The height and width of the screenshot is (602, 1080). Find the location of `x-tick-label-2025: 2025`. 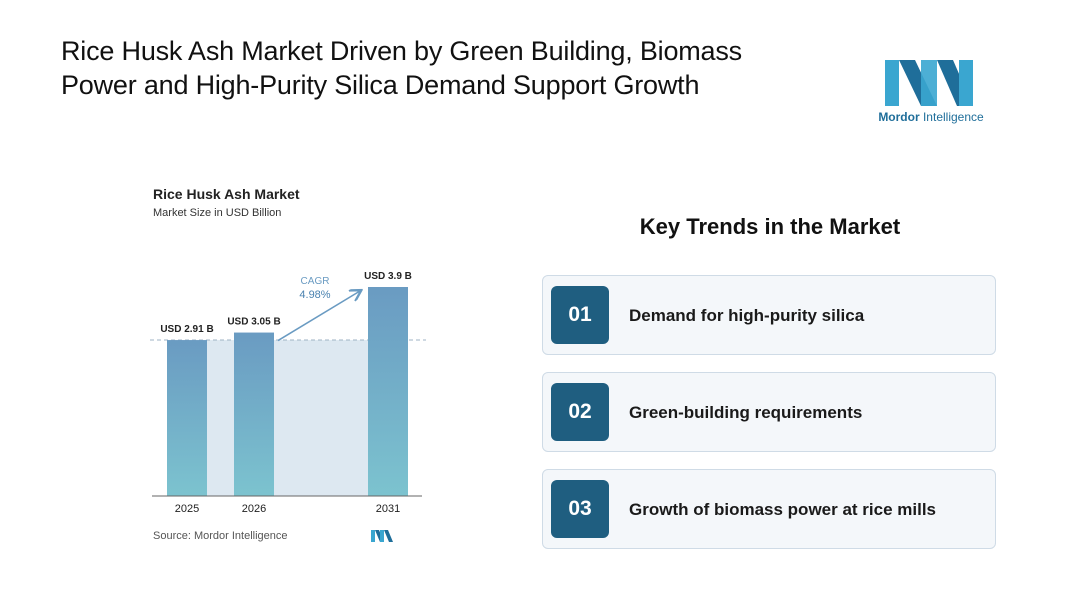

x-tick-label-2025: 2025 is located at coordinates (187, 509).